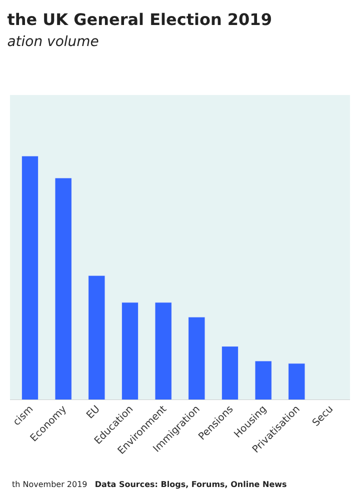 Image resolution: width=360 pixels, height=500 pixels. I want to click on text: th November 2019, so click(50, 484).